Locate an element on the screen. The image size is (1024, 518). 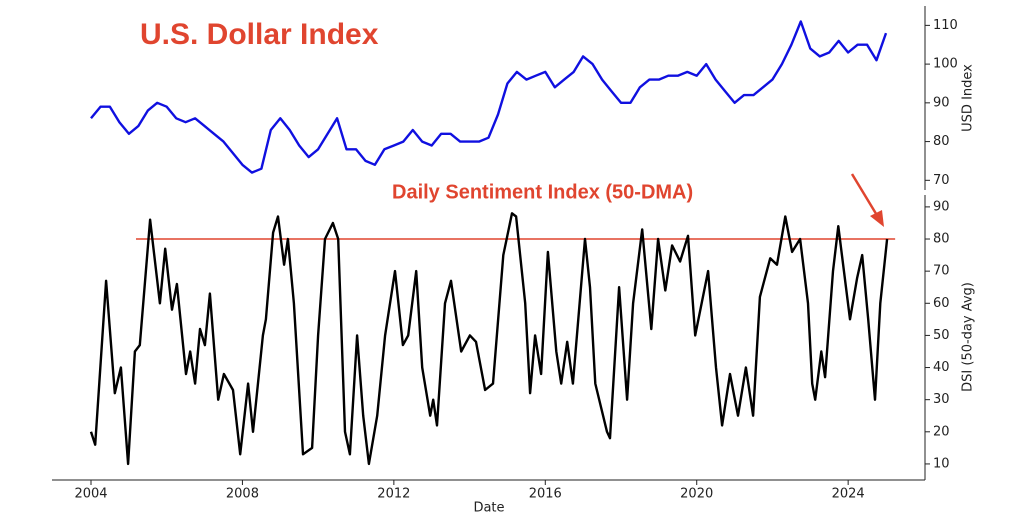
x-tick-label: 2004 is located at coordinates (90, 494).